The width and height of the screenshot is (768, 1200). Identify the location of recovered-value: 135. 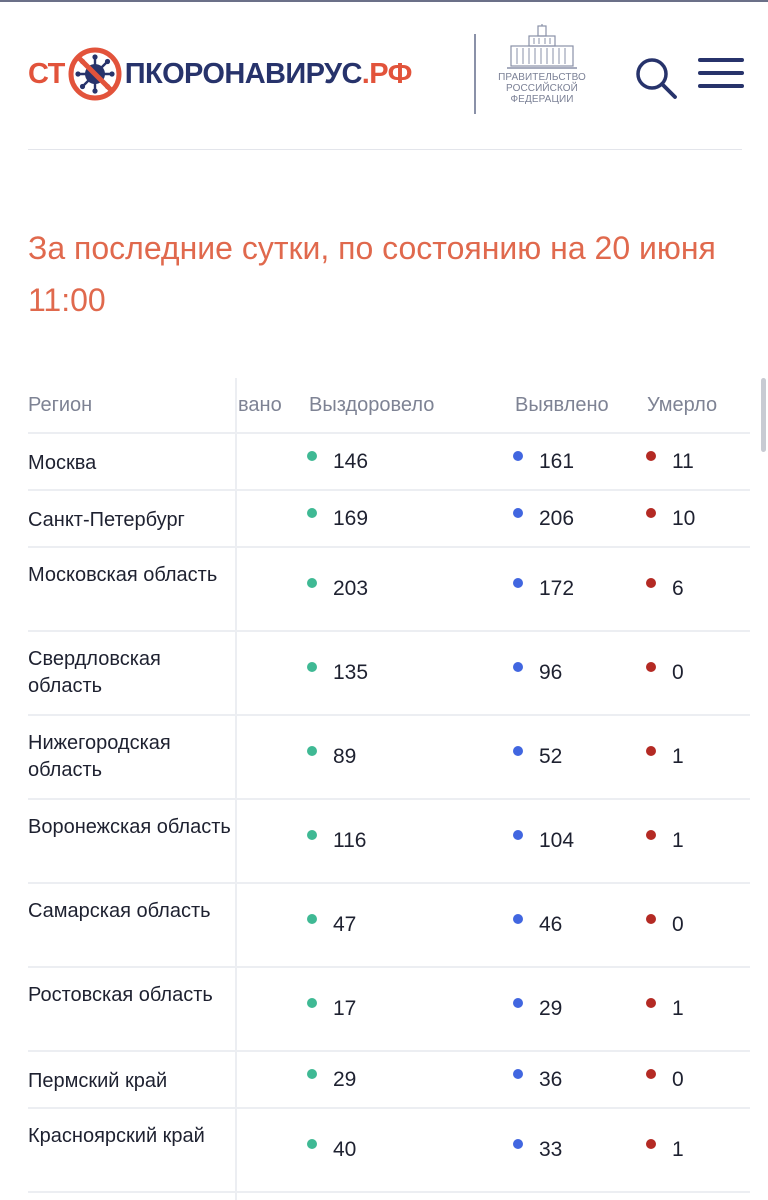
(337, 673).